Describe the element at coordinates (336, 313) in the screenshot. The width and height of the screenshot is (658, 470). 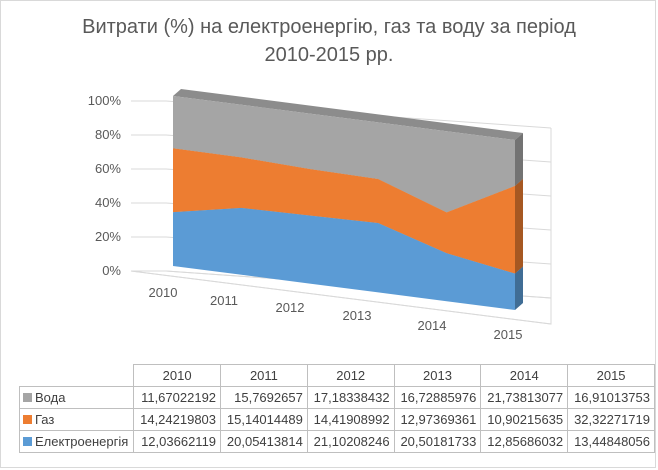
I see `x-axis: 2010 2011 2012 2013 2014 2015` at that location.